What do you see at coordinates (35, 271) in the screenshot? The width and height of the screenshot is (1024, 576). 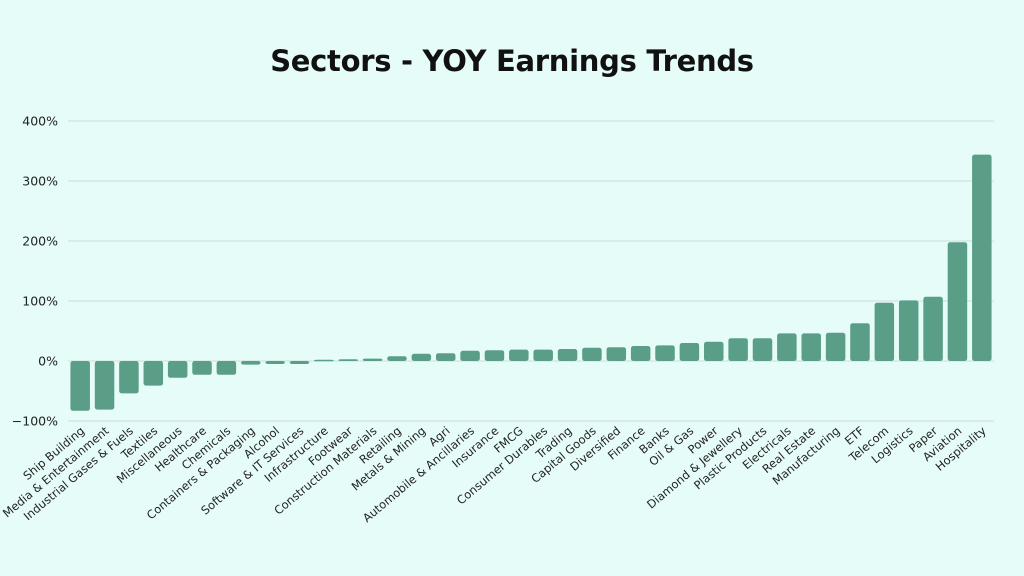 I see `y-axis-ticks: −100% 0% 100% 200% 300% 400%` at bounding box center [35, 271].